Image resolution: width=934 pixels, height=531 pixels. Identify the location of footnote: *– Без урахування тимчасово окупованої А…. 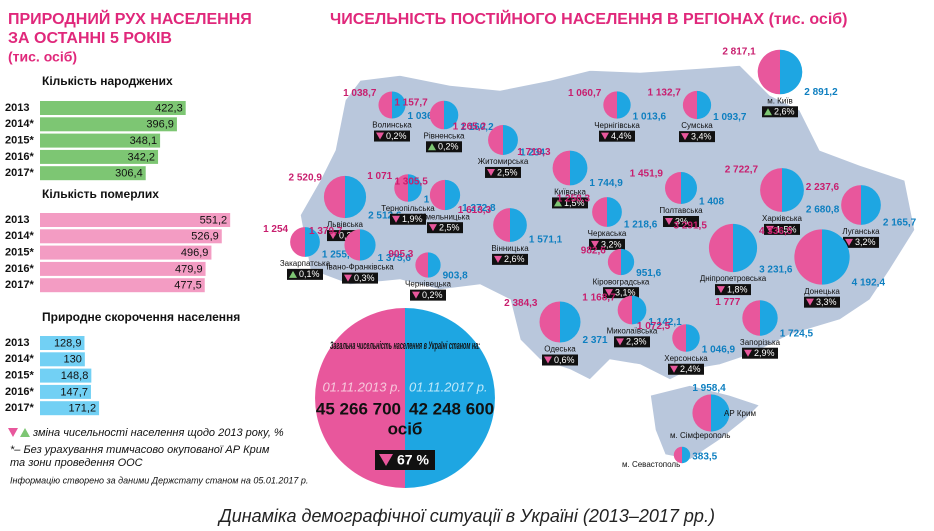
(140, 450).